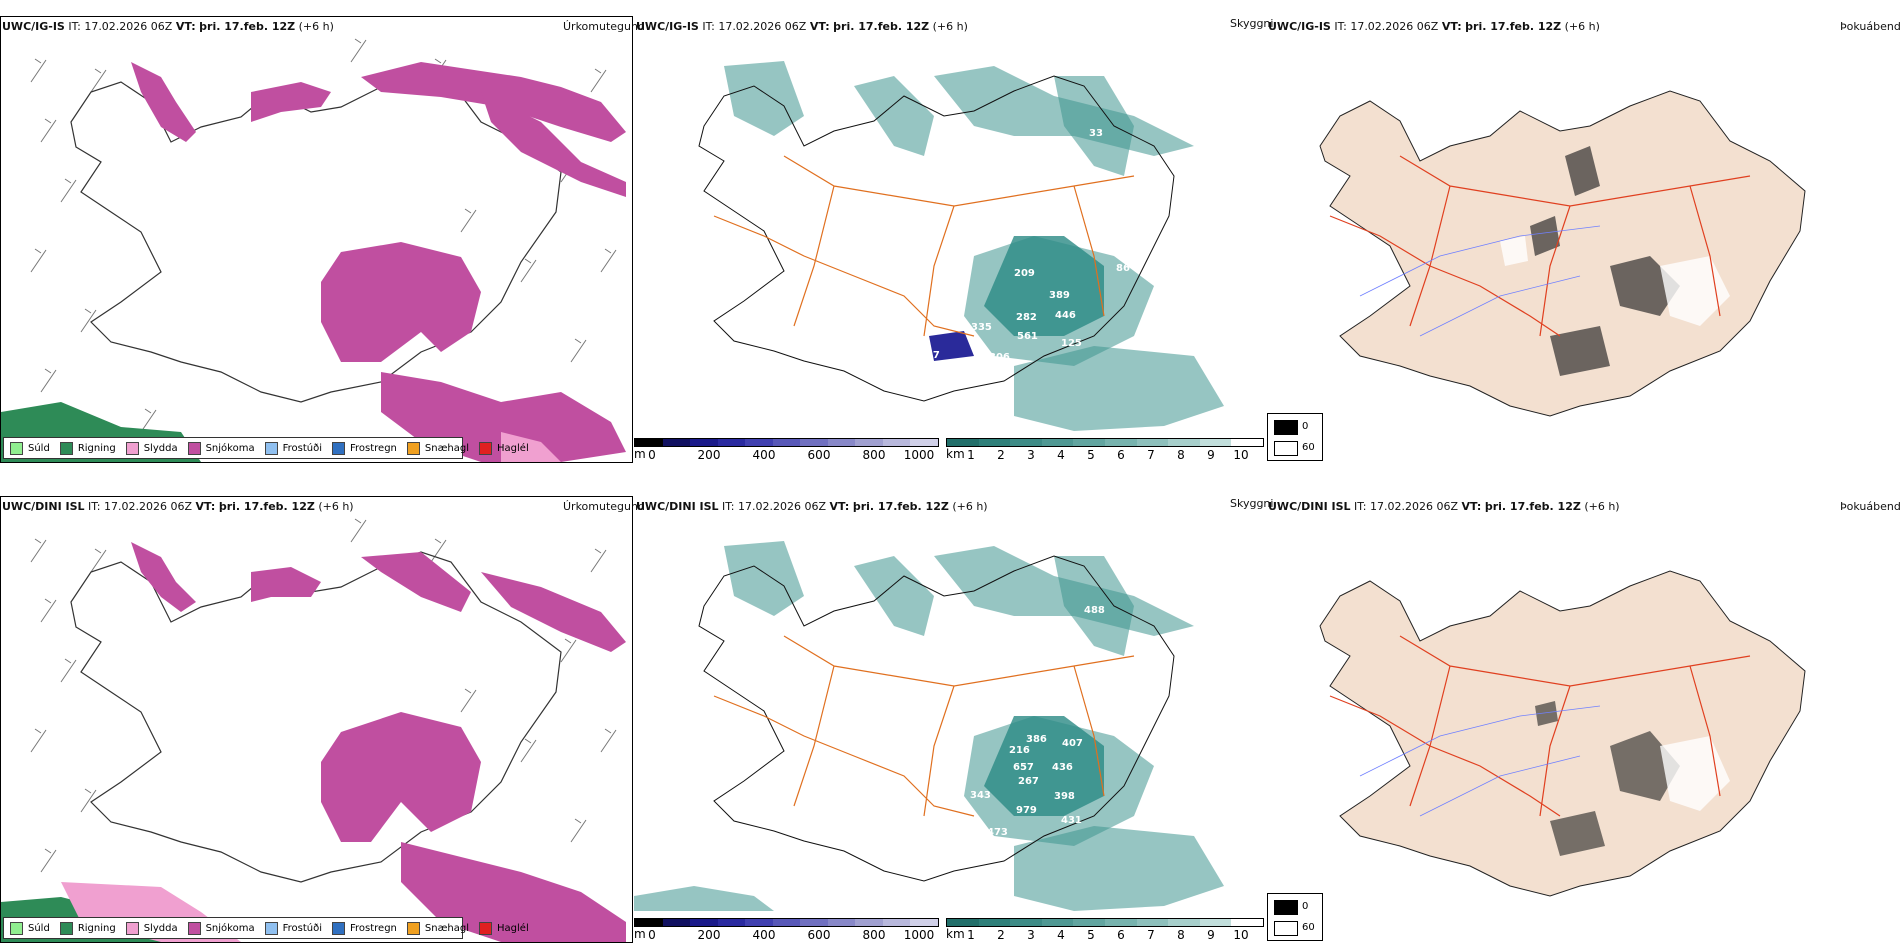  Describe the element at coordinates (302, 448) in the screenshot. I see `legend-label: Frostúði` at that location.